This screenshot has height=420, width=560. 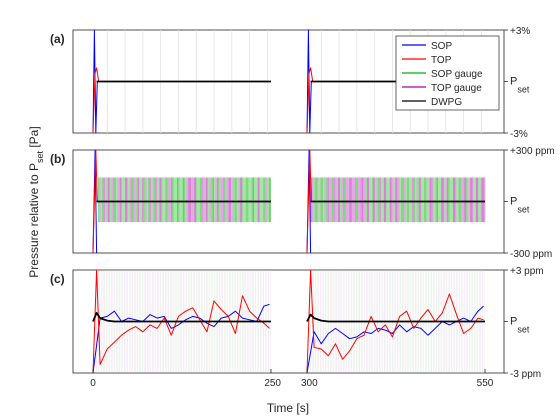 I want to click on x-tick-label: 0, so click(x=93, y=383).